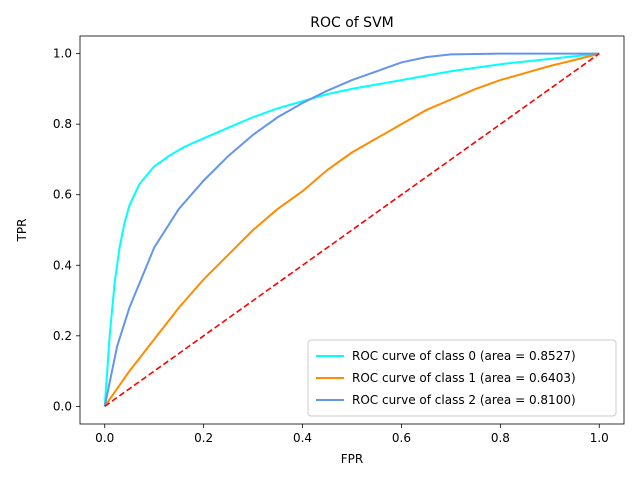  I want to click on y-tick-label: 0.4, so click(62, 265).